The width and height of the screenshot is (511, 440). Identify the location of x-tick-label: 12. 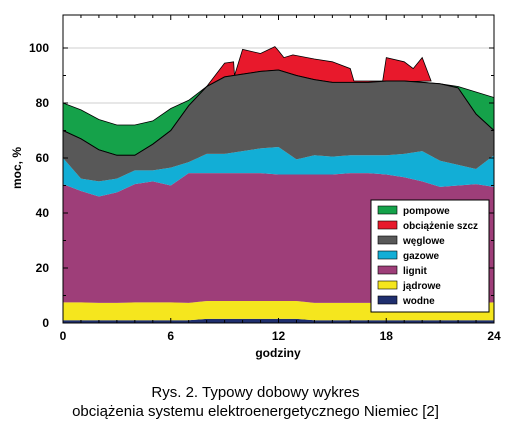
(279, 336).